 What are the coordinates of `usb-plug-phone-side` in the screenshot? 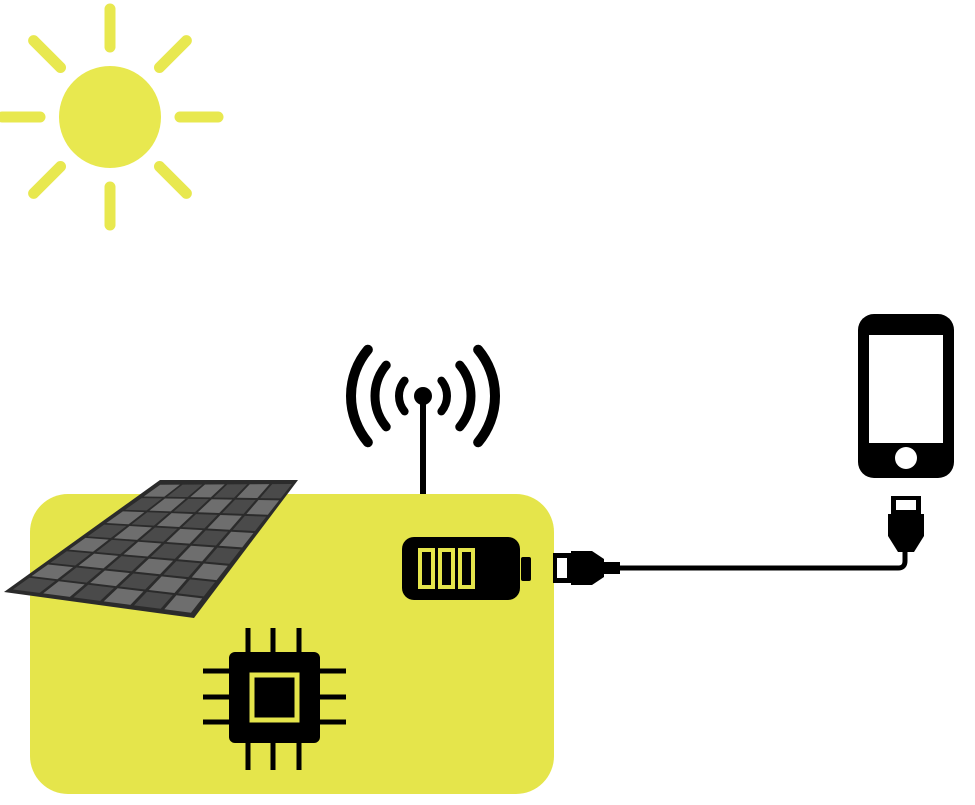 It's located at (906, 524).